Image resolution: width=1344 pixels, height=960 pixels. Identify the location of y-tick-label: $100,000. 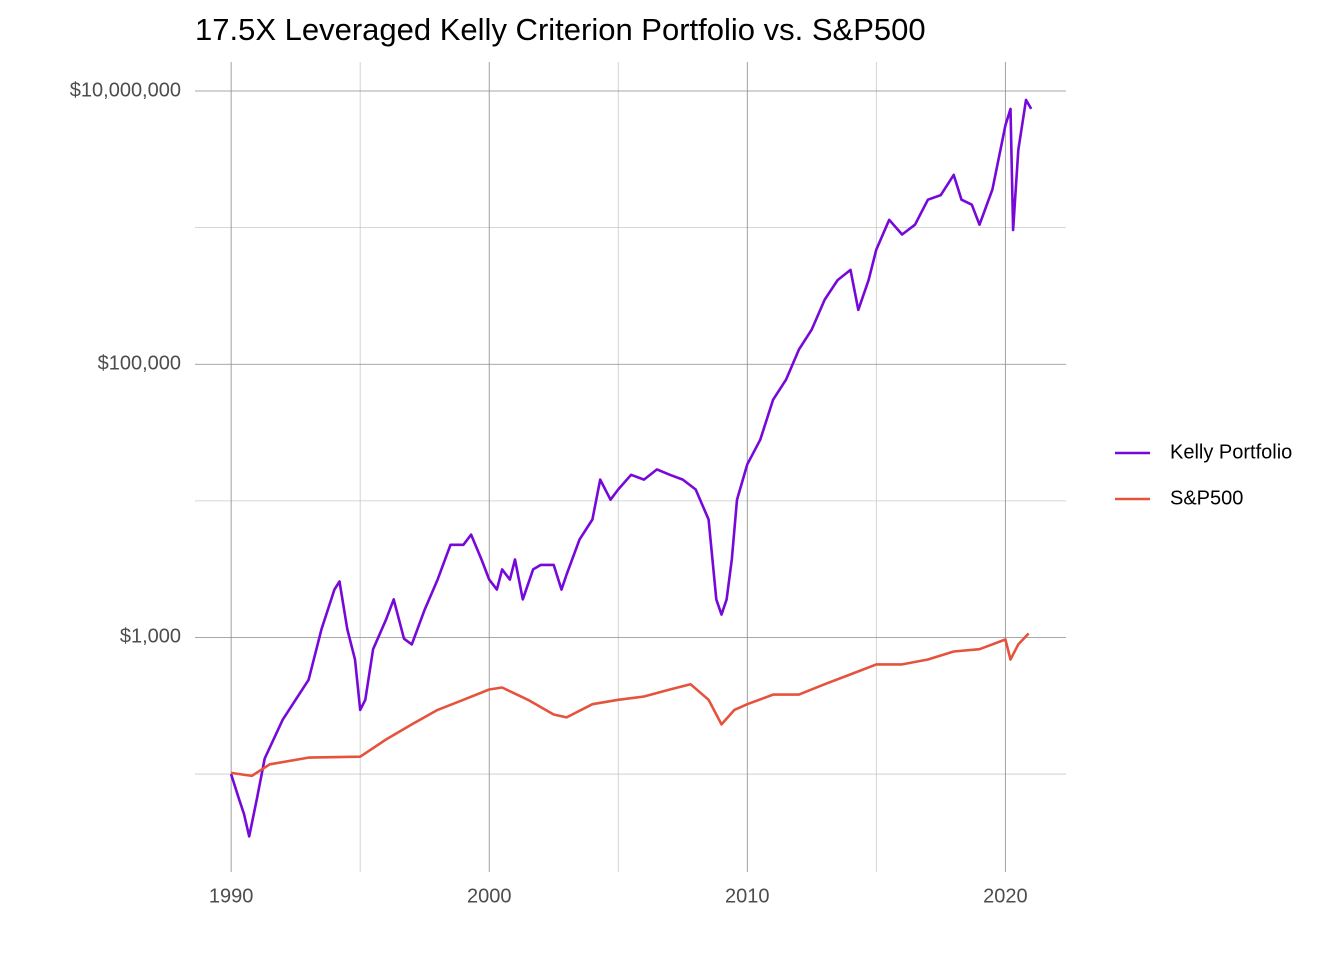
(139, 364).